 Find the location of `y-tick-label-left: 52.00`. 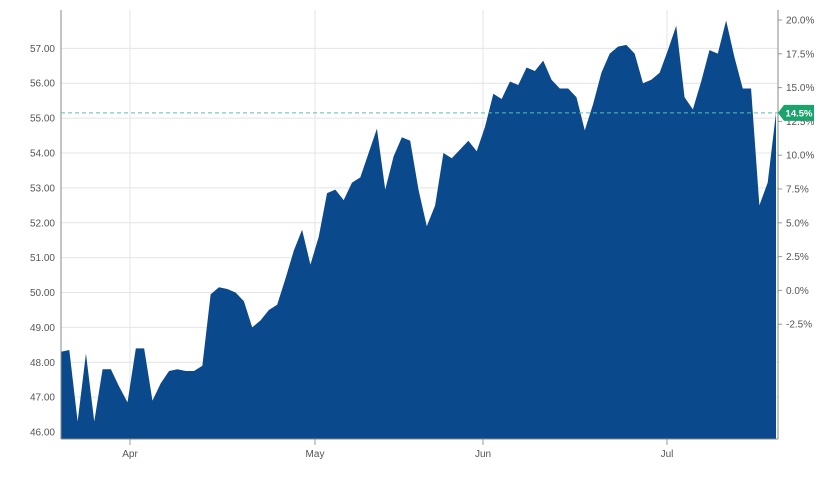

y-tick-label-left: 52.00 is located at coordinates (42, 223).